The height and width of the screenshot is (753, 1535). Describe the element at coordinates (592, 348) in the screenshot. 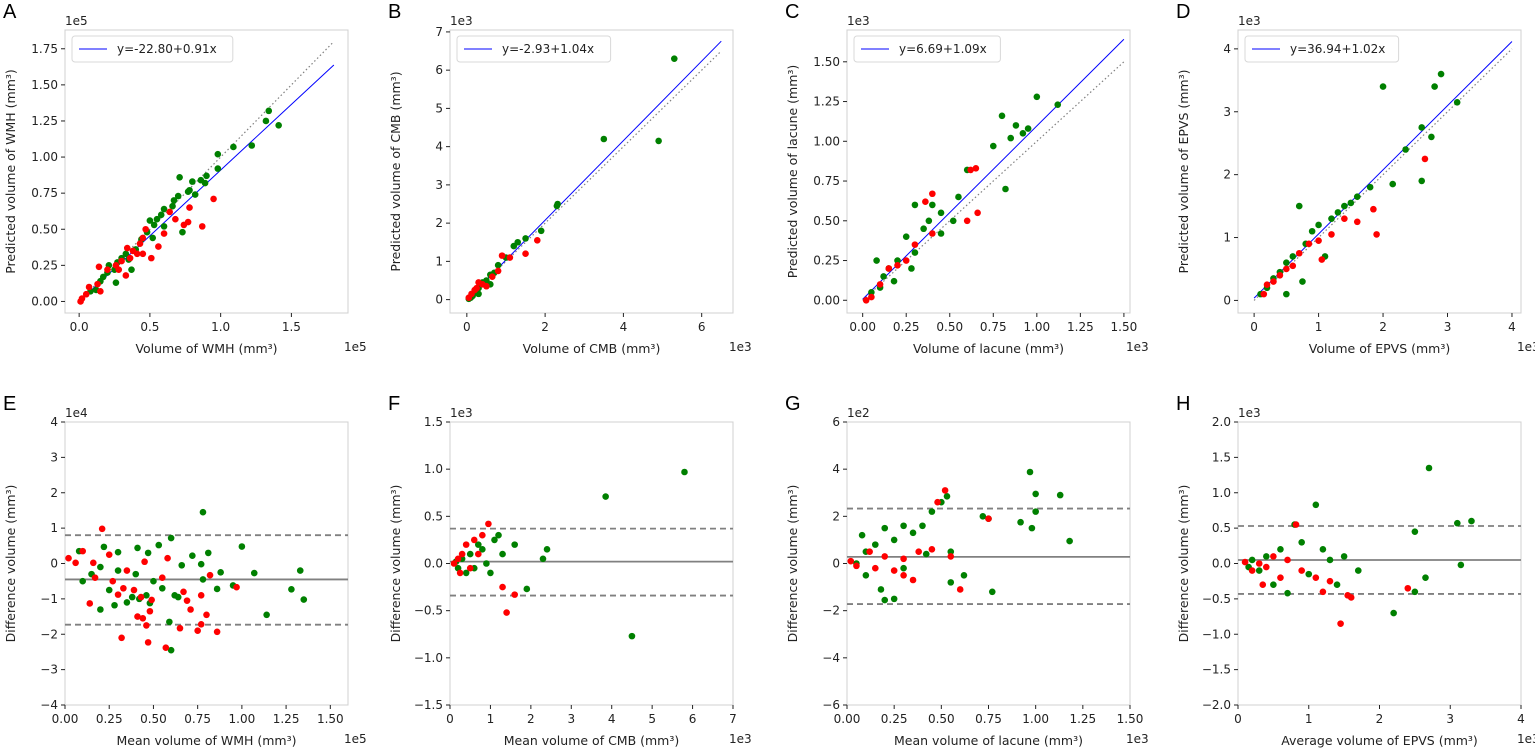

I see `x-axis-label: Volume of CMB (mm³)` at that location.